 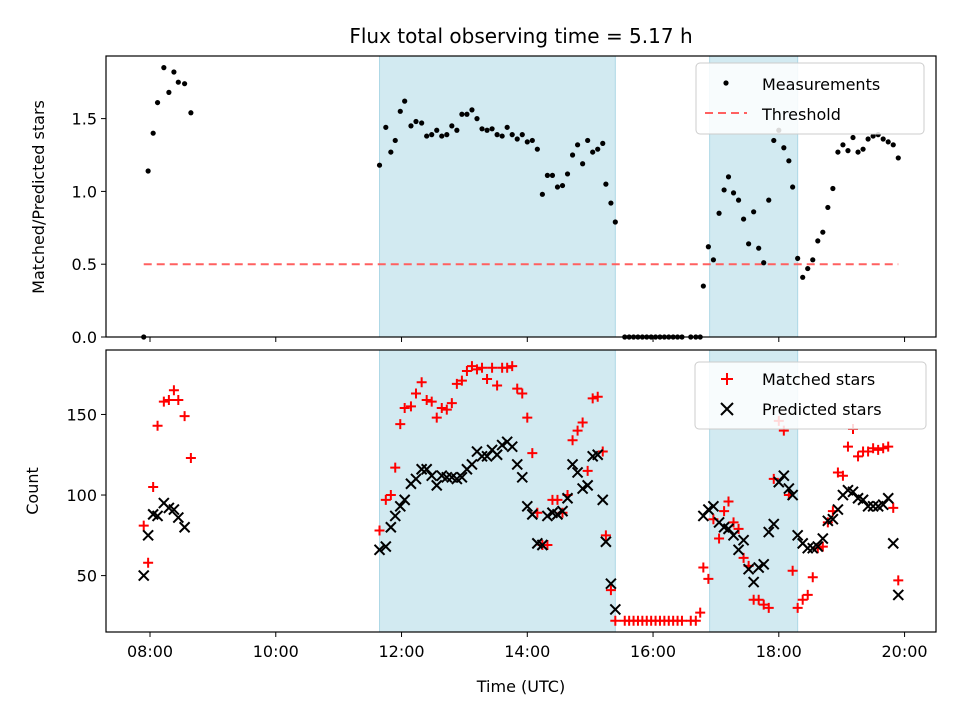 What do you see at coordinates (276, 651) in the screenshot?
I see `x-tick-label: 10:00` at bounding box center [276, 651].